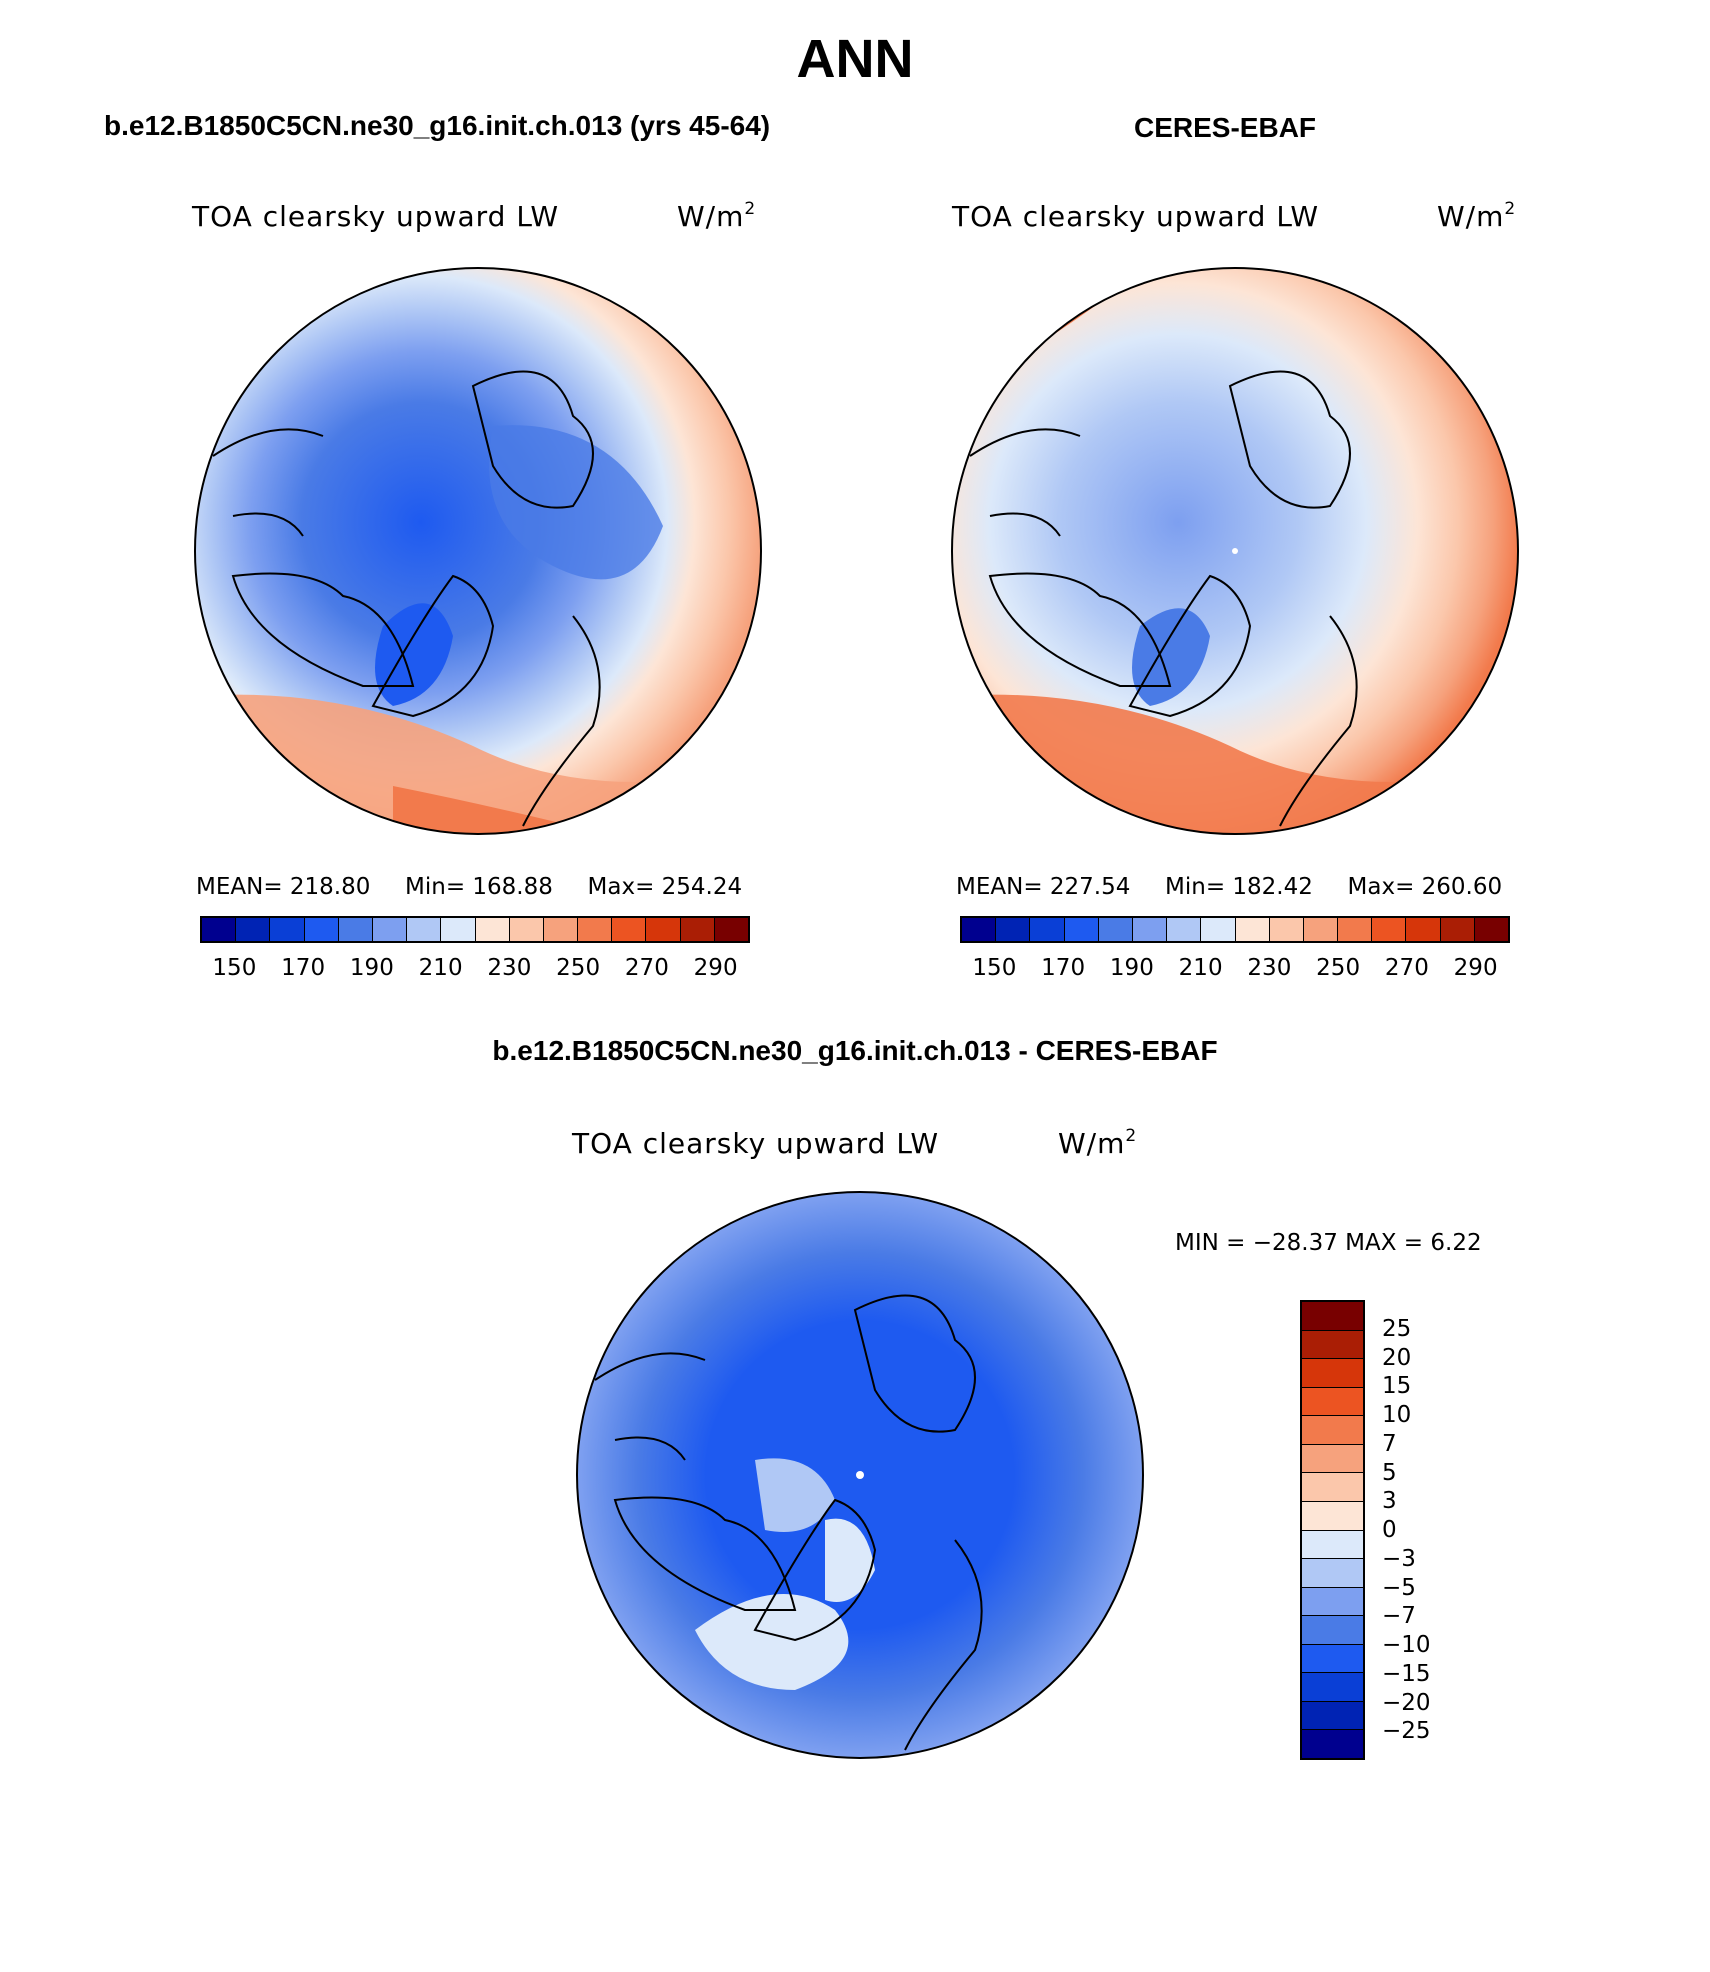 The height and width of the screenshot is (1972, 1710). I want to click on model-max: Max= 254.24, so click(665, 887).